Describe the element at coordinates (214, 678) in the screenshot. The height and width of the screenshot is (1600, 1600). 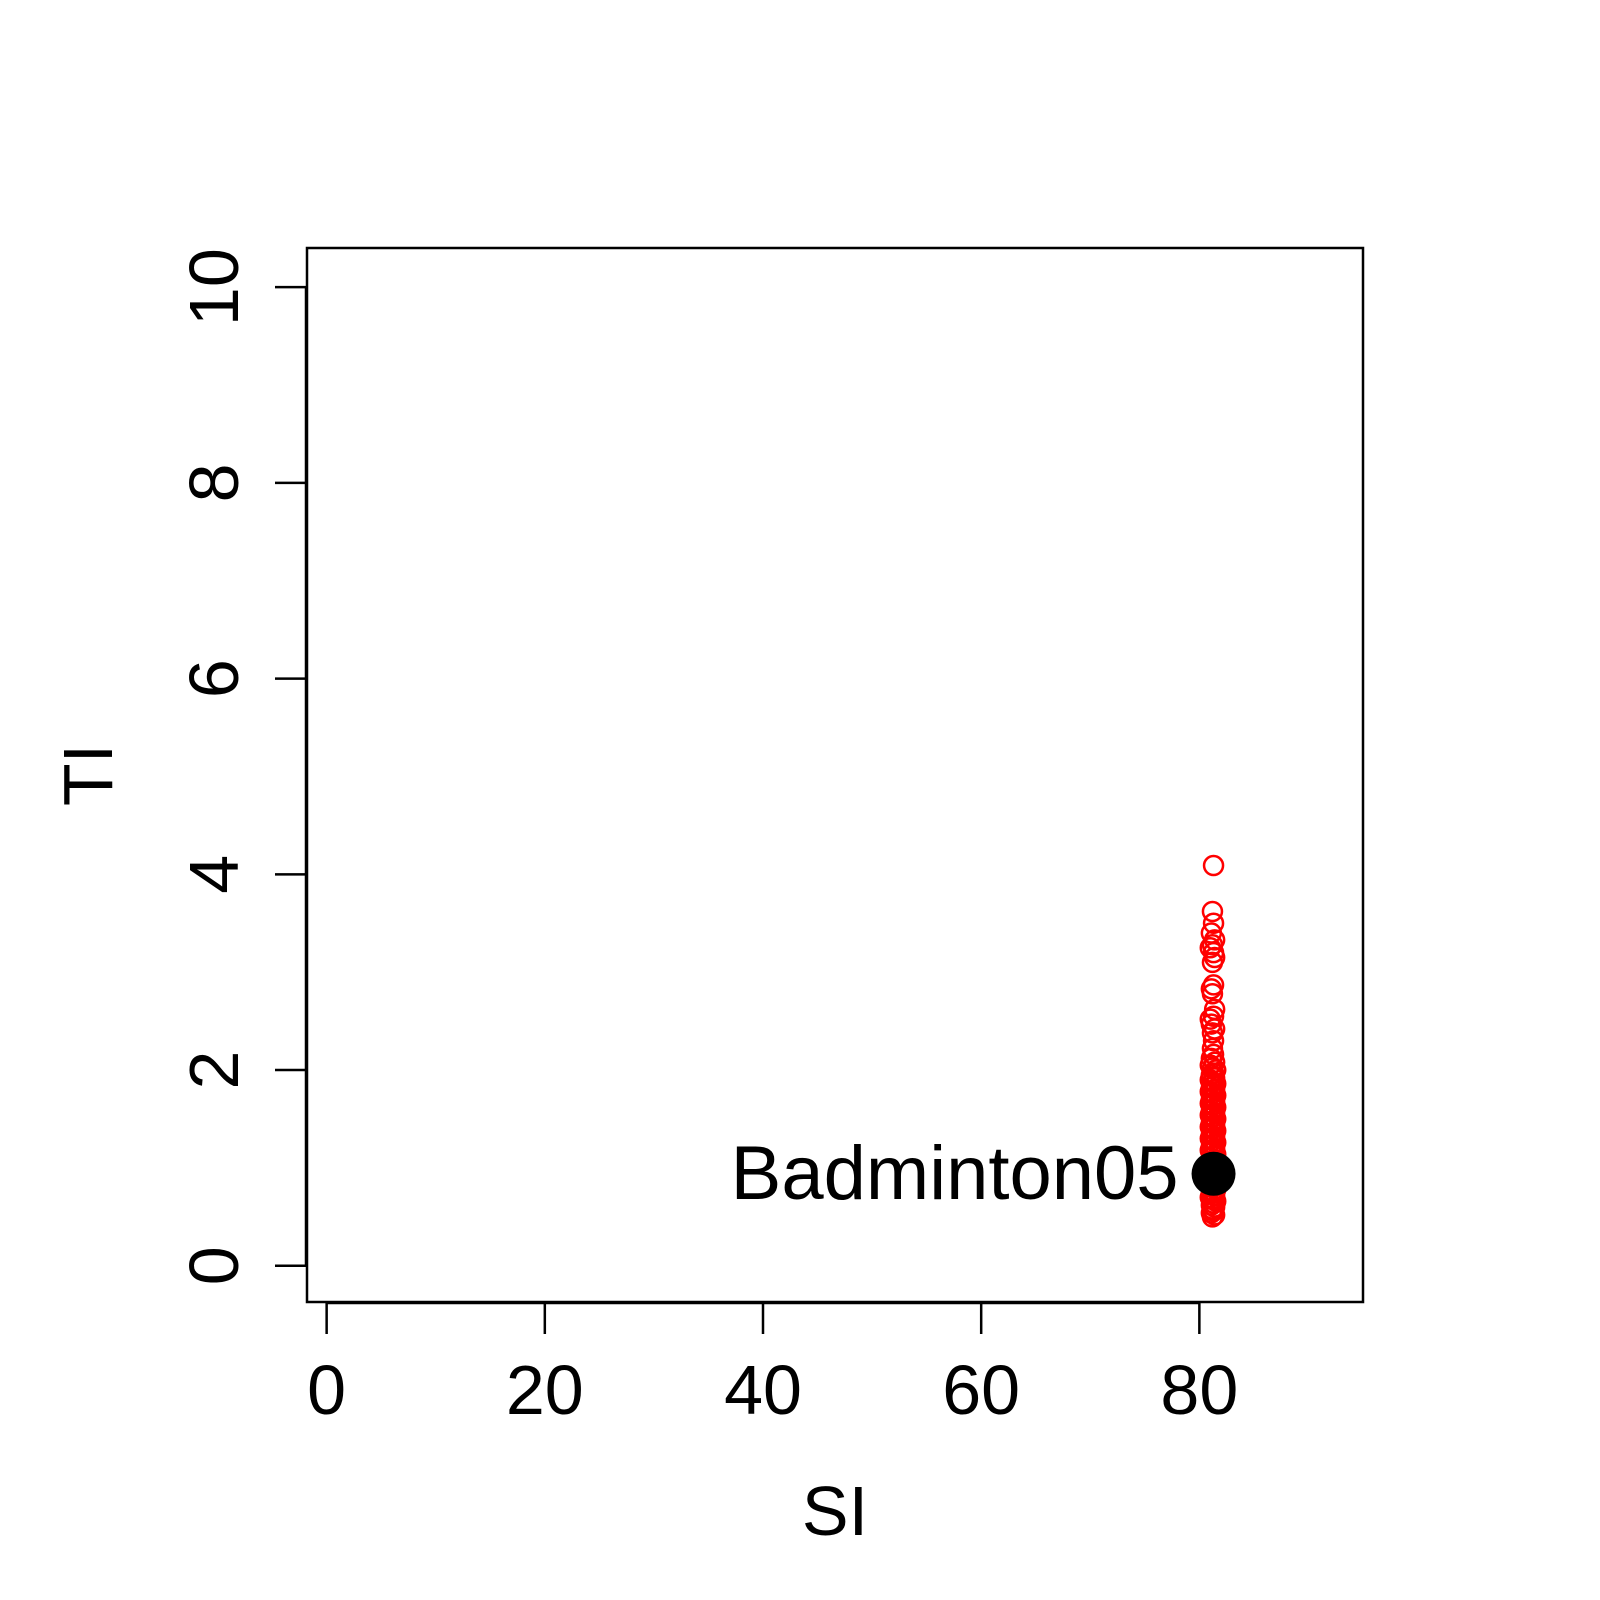
I see `y-tick-label: 6` at that location.